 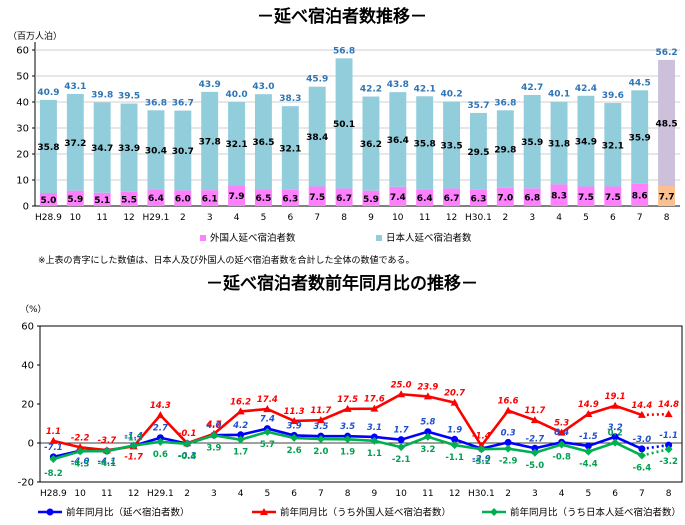 What do you see at coordinates (22, 103) in the screenshot?
I see `bar-y-tick-label: 40` at bounding box center [22, 103].